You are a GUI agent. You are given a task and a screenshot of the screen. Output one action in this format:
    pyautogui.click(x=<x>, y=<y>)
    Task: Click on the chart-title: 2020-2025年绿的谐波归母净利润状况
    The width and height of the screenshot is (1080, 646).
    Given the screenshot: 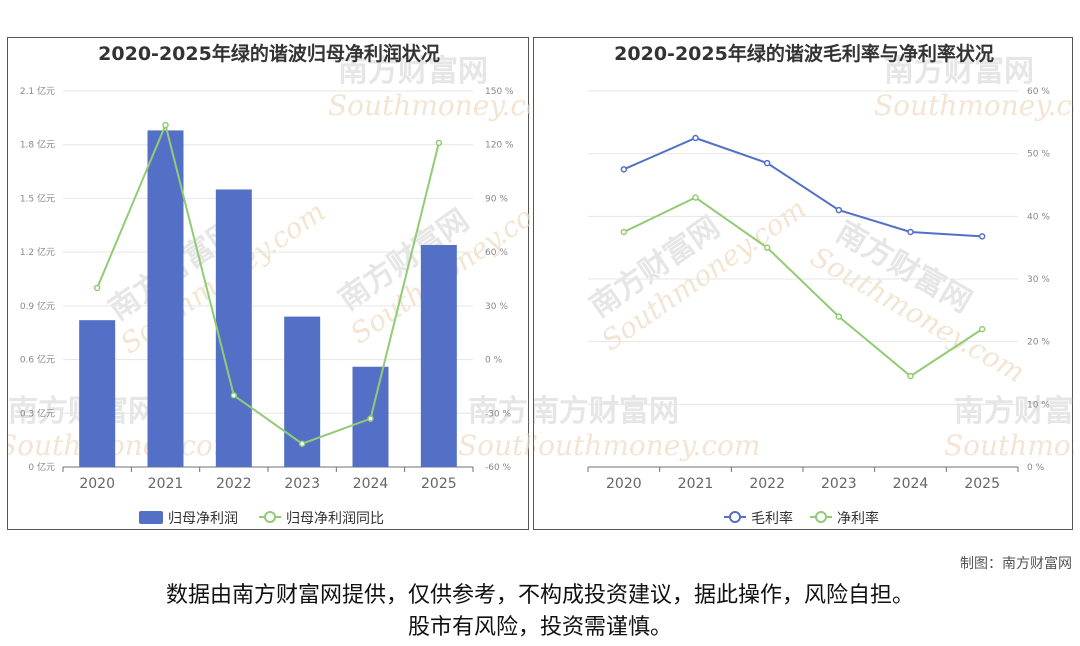 What is the action you would take?
    pyautogui.click(x=269, y=53)
    